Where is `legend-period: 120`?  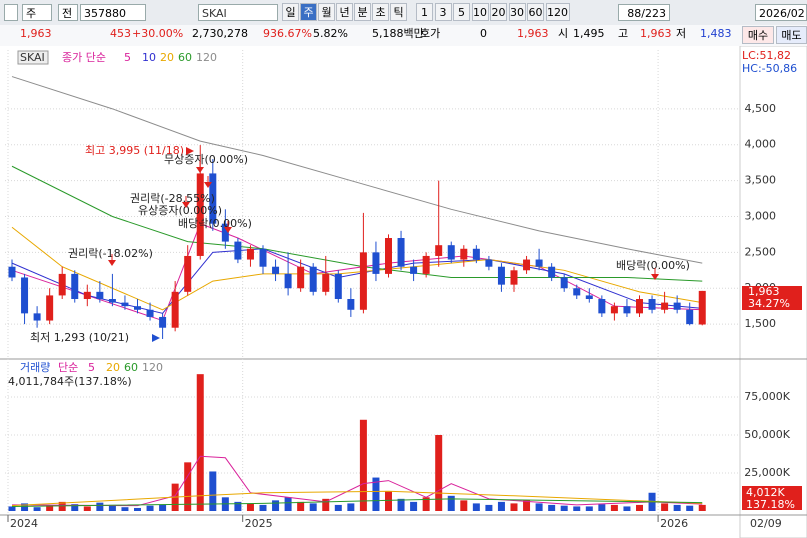
legend-period: 120 is located at coordinates (152, 367).